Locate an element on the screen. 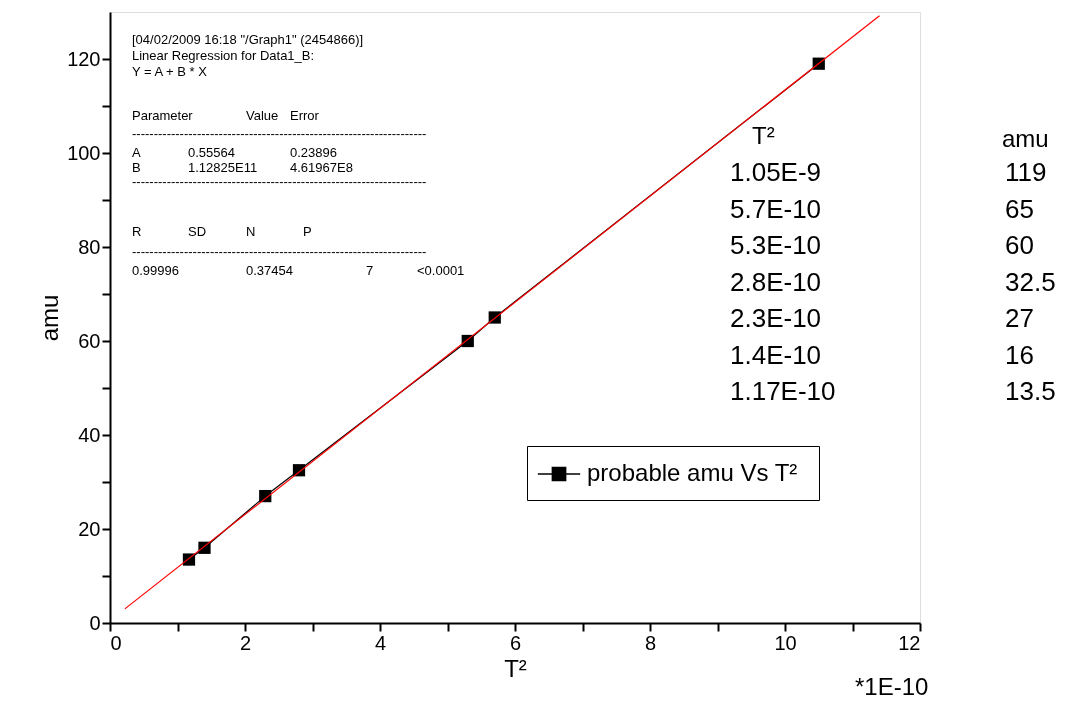  annotation: Value is located at coordinates (262, 115).